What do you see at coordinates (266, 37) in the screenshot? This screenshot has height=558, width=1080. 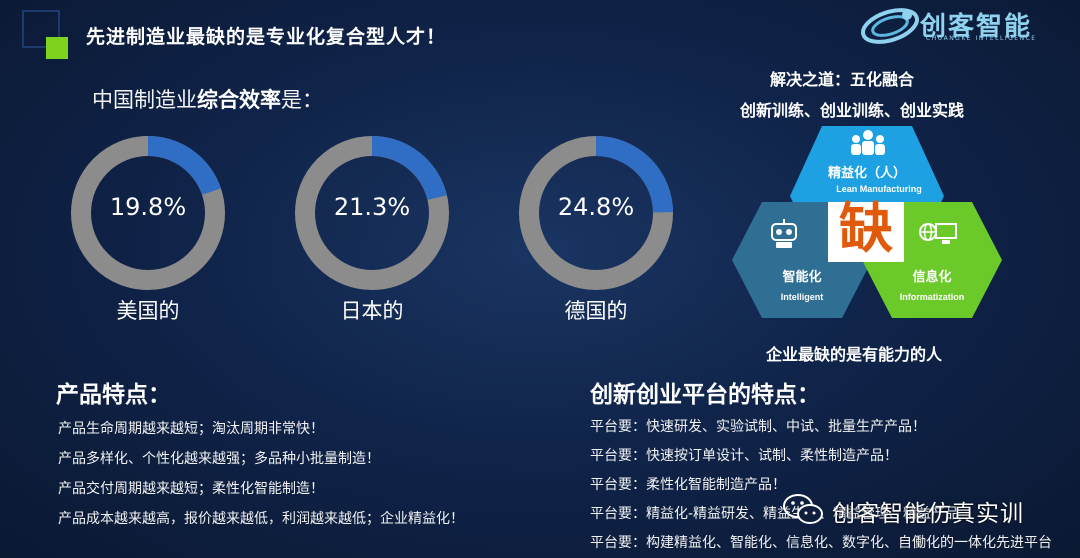 I see `slide-title: 先进制造业最缺的是专业化复合型人才！` at bounding box center [266, 37].